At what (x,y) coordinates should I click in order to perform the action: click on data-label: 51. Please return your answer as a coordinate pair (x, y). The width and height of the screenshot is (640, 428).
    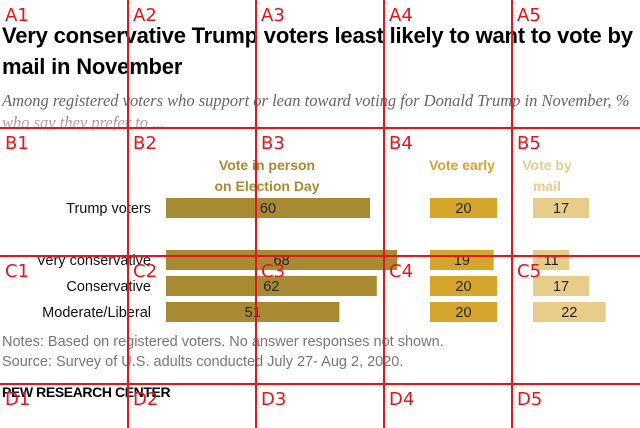
    Looking at the image, I should click on (253, 313).